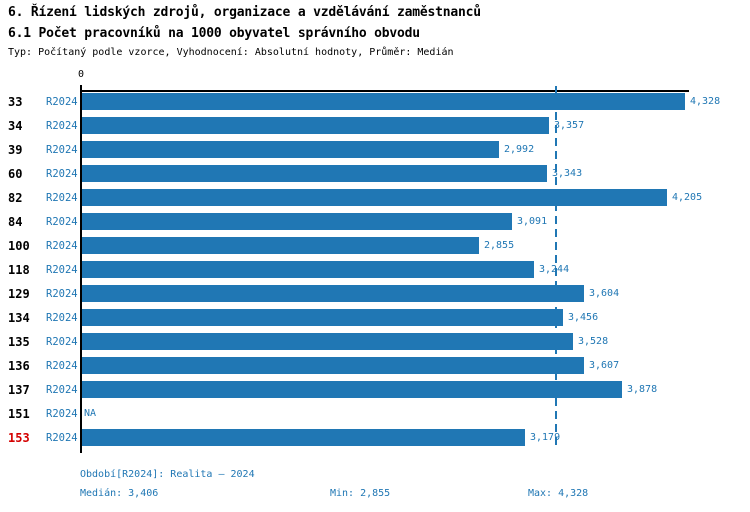 This screenshot has width=750, height=512. I want to click on category-label: 153, so click(19, 438).